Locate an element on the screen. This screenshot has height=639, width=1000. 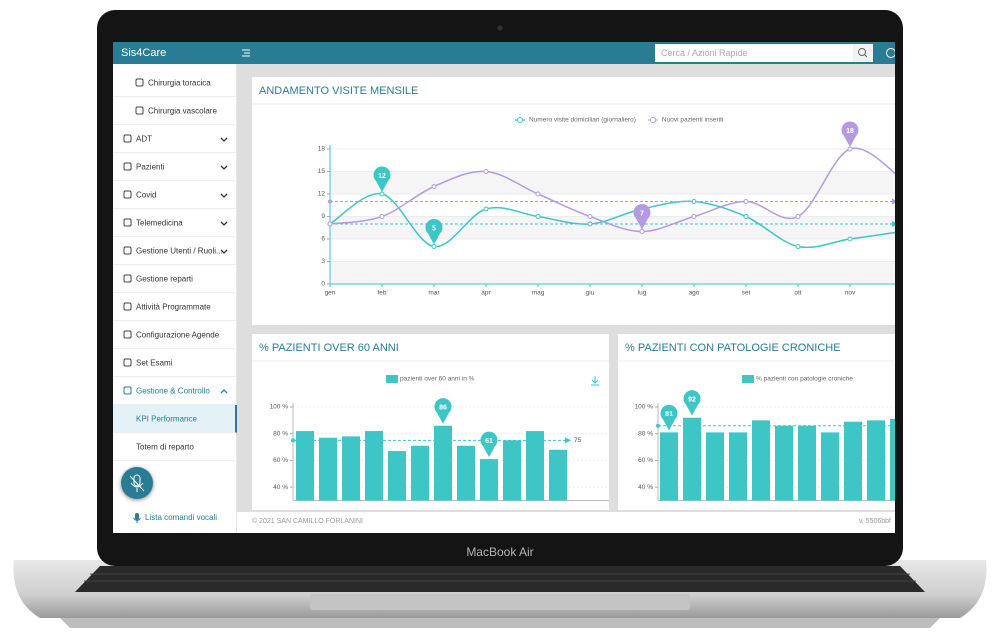
chart-title: % PAZIENTI OVER 60 ANNI is located at coordinates (329, 348).